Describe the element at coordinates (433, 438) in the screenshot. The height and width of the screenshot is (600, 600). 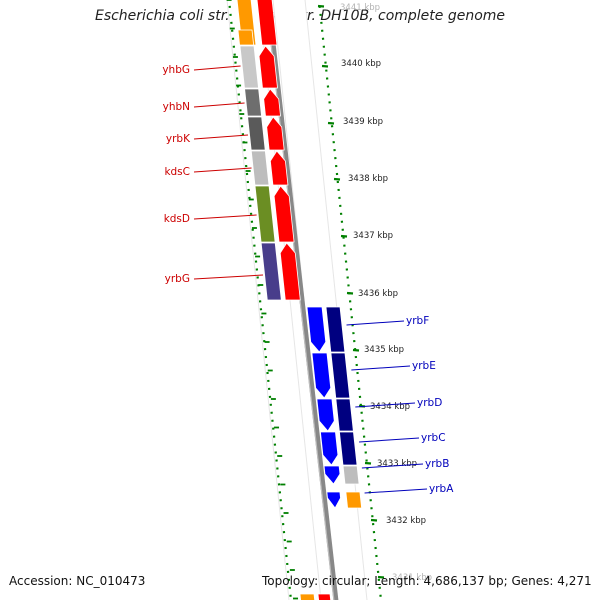
I see `gene-label-yrbC: yrbC` at that location.